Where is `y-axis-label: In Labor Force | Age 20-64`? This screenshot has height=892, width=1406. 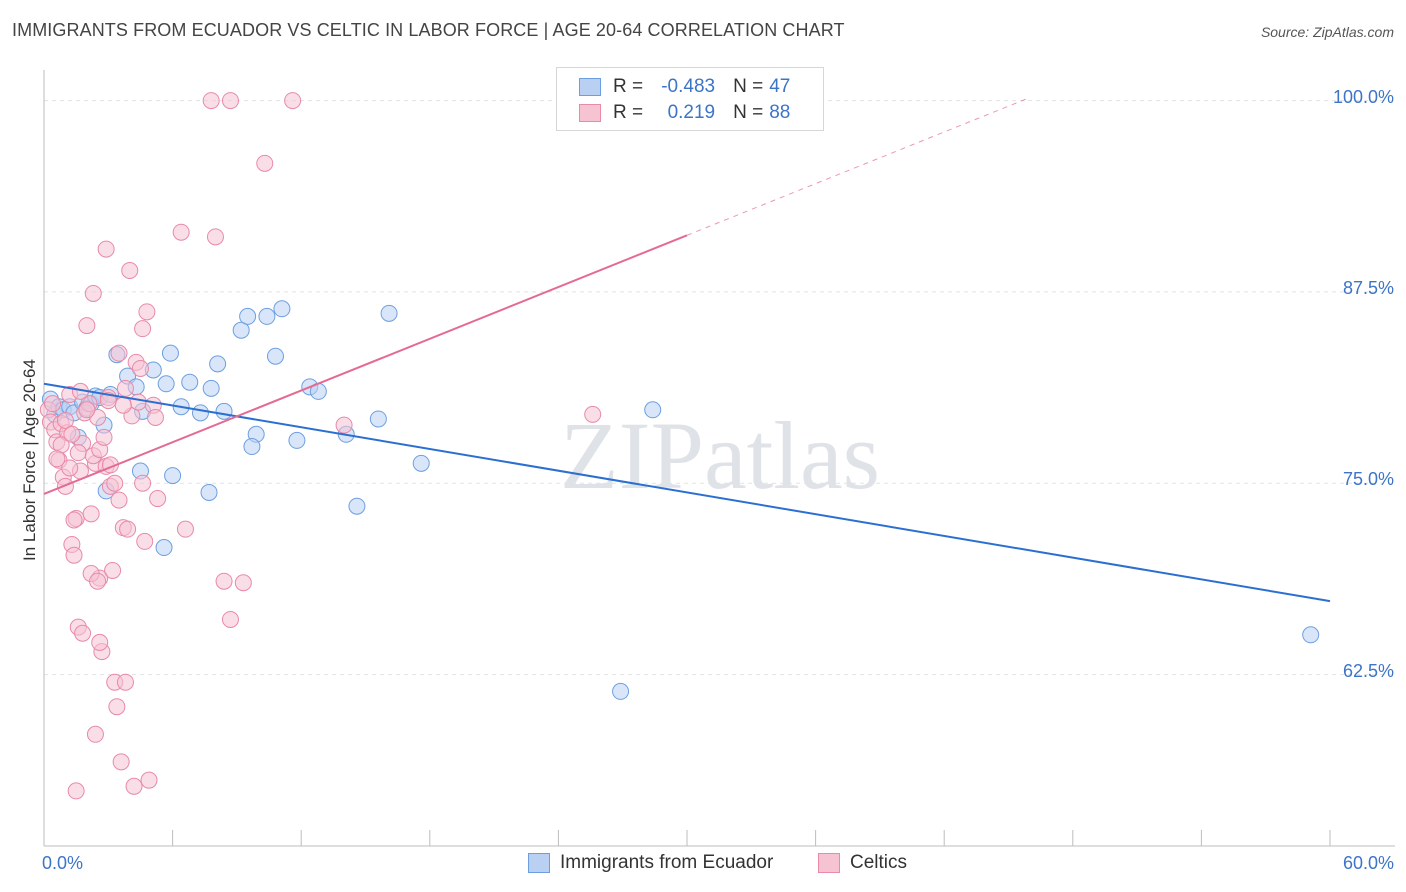
y-axis-label: In Labor Force | Age 20-64 is located at coordinates (29, 460).